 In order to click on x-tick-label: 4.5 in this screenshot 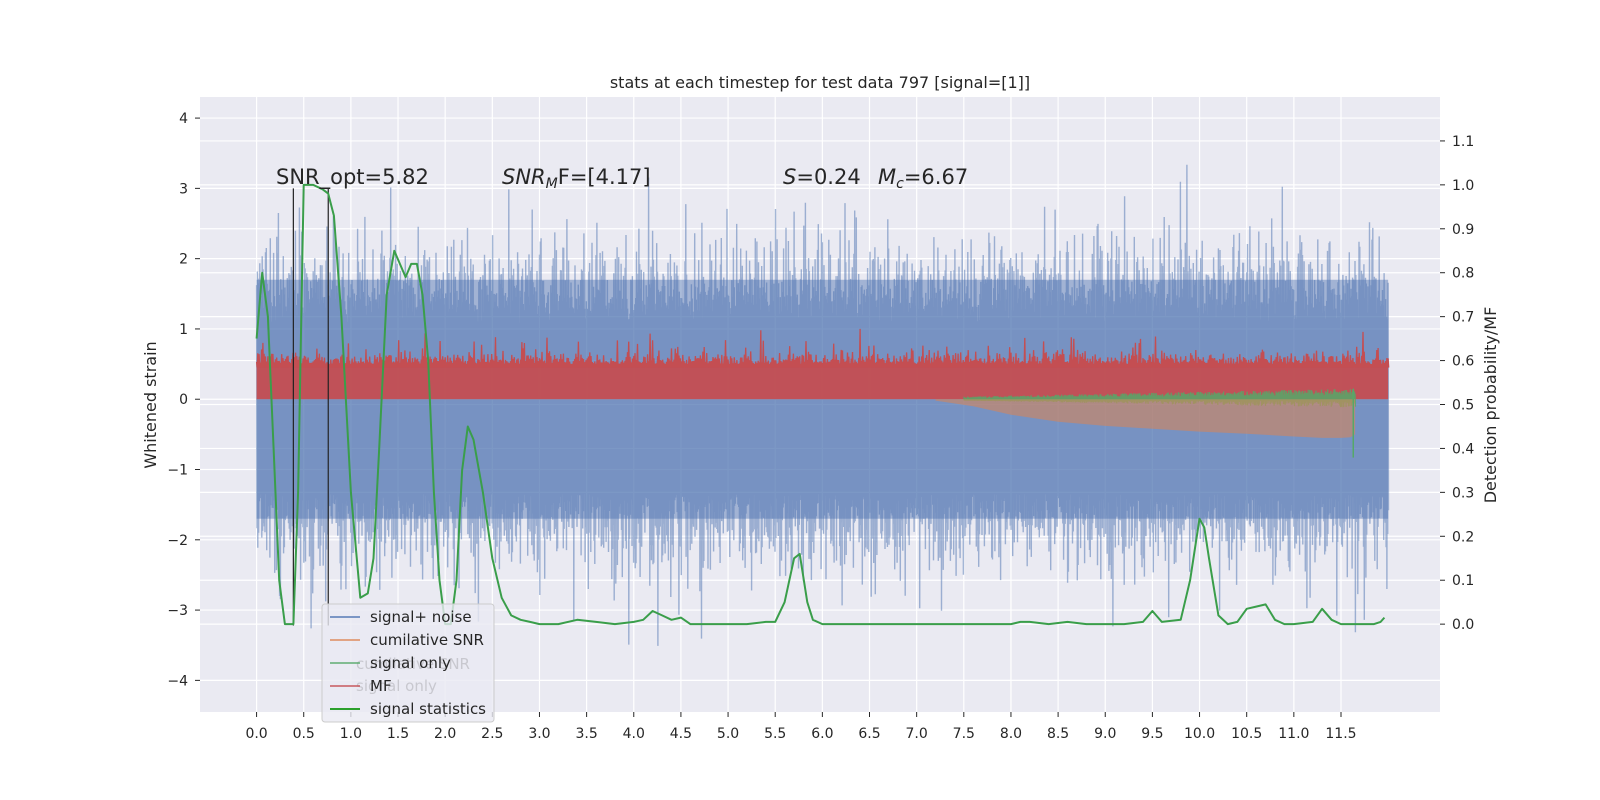, I will do `click(681, 734)`.